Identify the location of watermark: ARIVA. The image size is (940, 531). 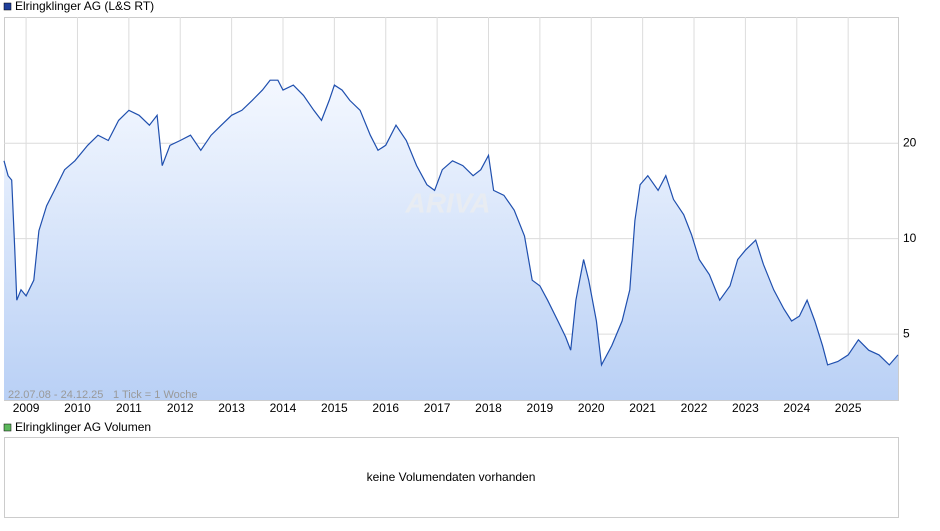
(447, 202).